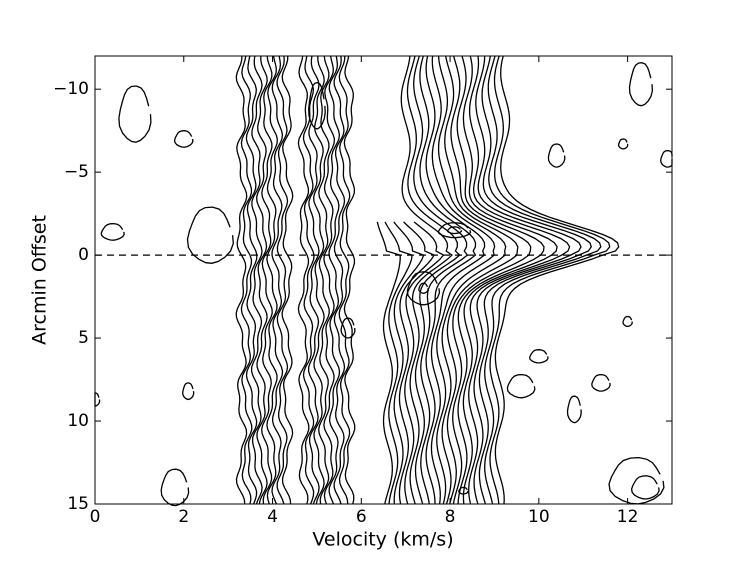 The height and width of the screenshot is (565, 747). Describe the element at coordinates (40, 280) in the screenshot. I see `y-axis-label: Arcmin Offset` at that location.